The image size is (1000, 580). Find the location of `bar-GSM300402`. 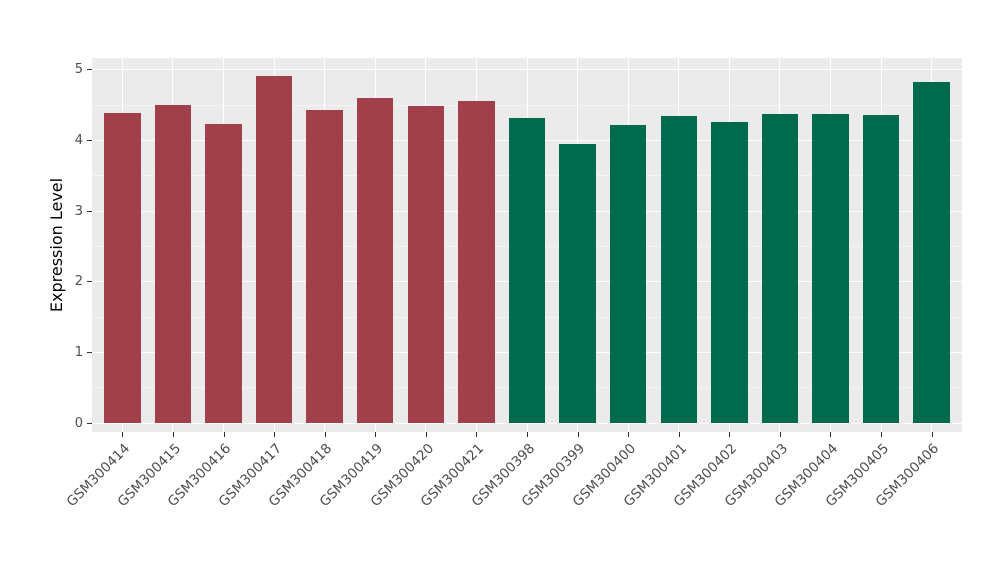

bar-GSM300402 is located at coordinates (729, 272).